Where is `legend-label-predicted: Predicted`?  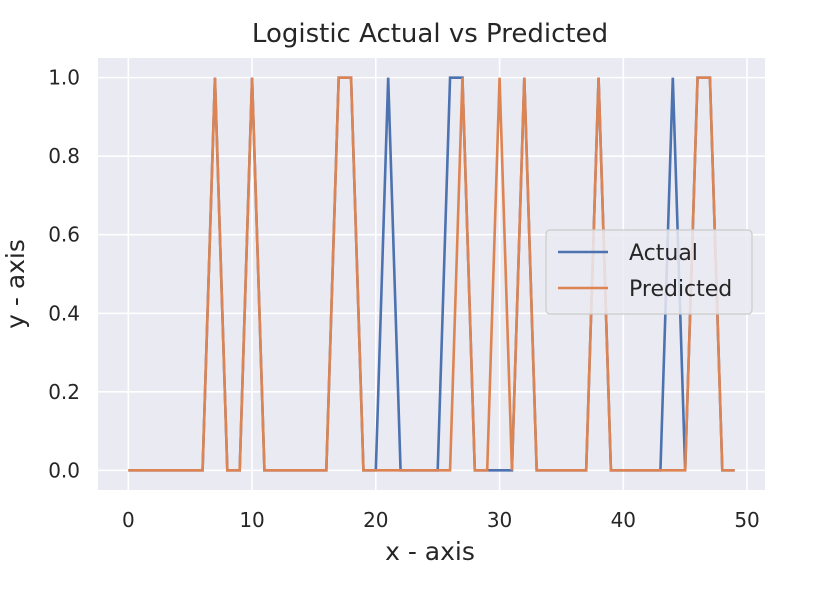
legend-label-predicted: Predicted is located at coordinates (680, 289).